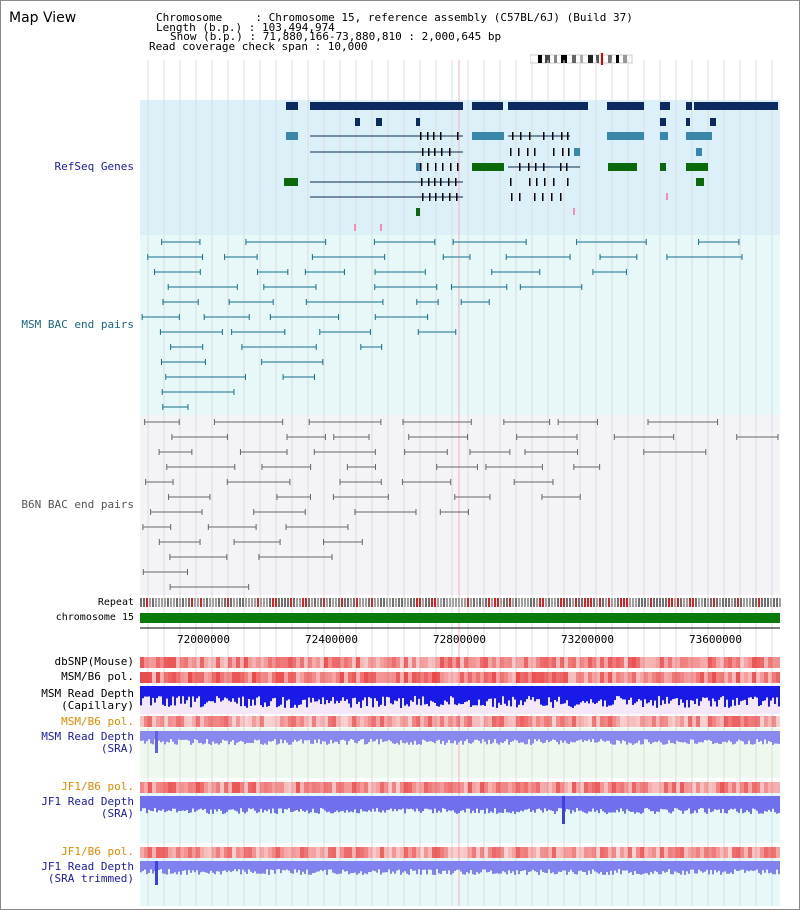 The width and height of the screenshot is (800, 910). Describe the element at coordinates (94, 661) in the screenshot. I see `dbsnp-label: dbSNP(Mouse)` at that location.